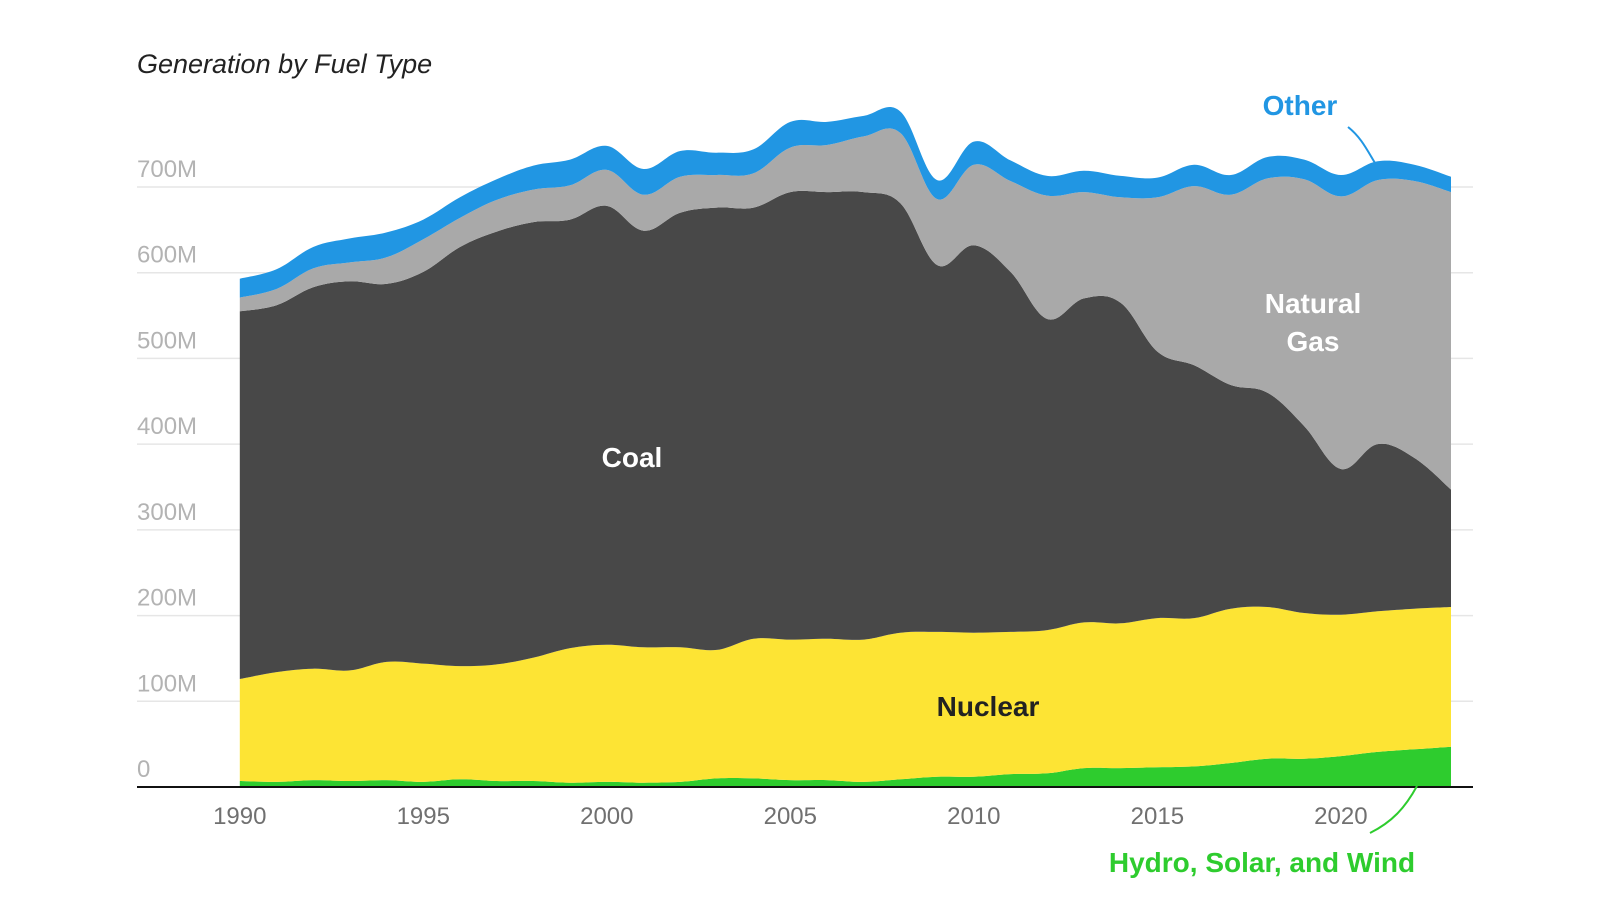 This screenshot has height=900, width=1600. Describe the element at coordinates (167, 598) in the screenshot. I see `y-tick-label: 200M` at that location.